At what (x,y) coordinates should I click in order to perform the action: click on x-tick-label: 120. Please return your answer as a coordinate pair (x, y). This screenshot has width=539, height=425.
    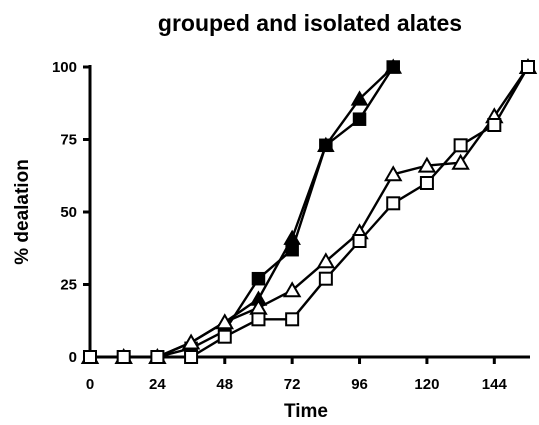
    Looking at the image, I should click on (426, 384).